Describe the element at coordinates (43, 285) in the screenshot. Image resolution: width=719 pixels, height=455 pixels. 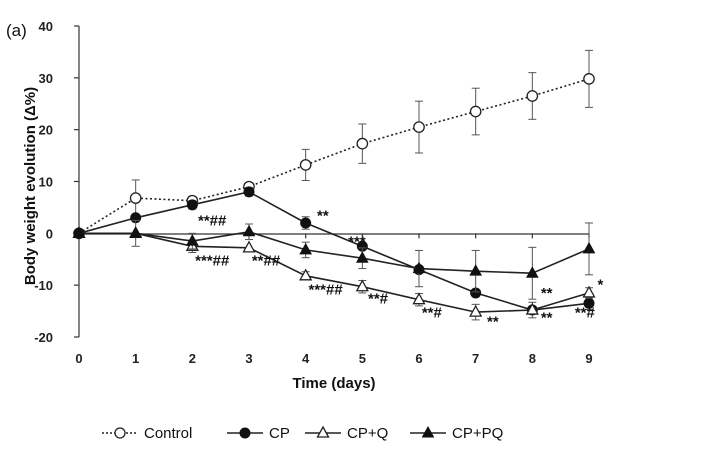
I see `y-tick-label: -10` at that location.